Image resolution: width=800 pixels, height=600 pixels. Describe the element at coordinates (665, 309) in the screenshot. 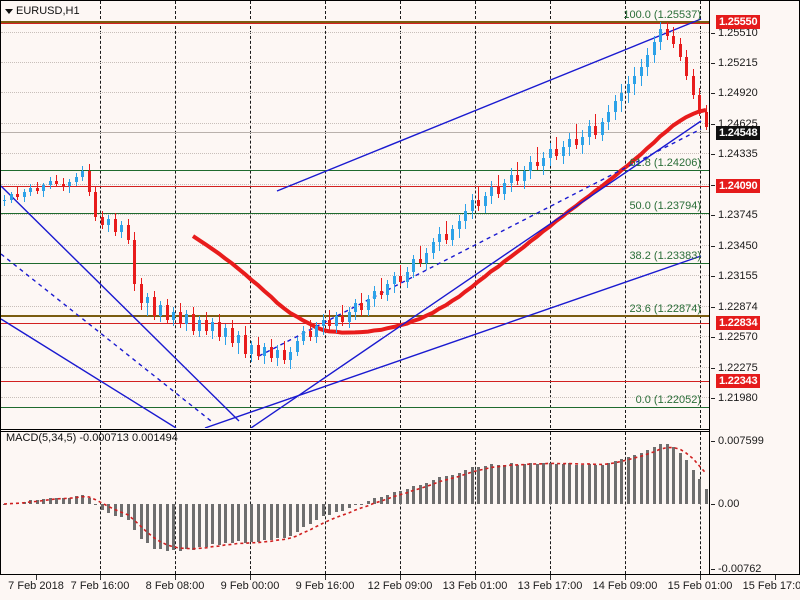

I see `fib-level-label: 23.6 (1.22874)` at that location.